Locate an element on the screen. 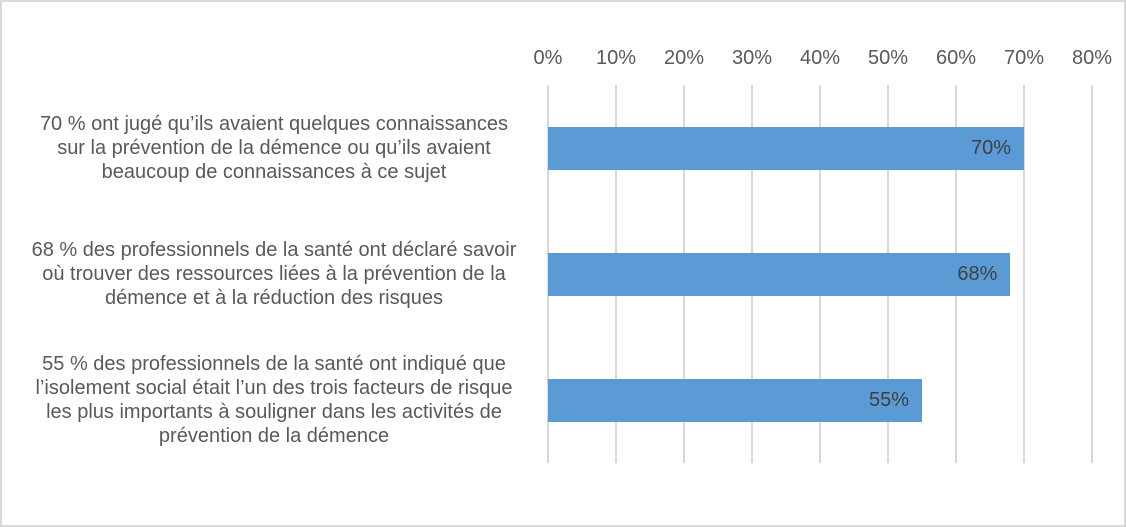 The image size is (1126, 527). x-axis-tick-label: 0% is located at coordinates (548, 58).